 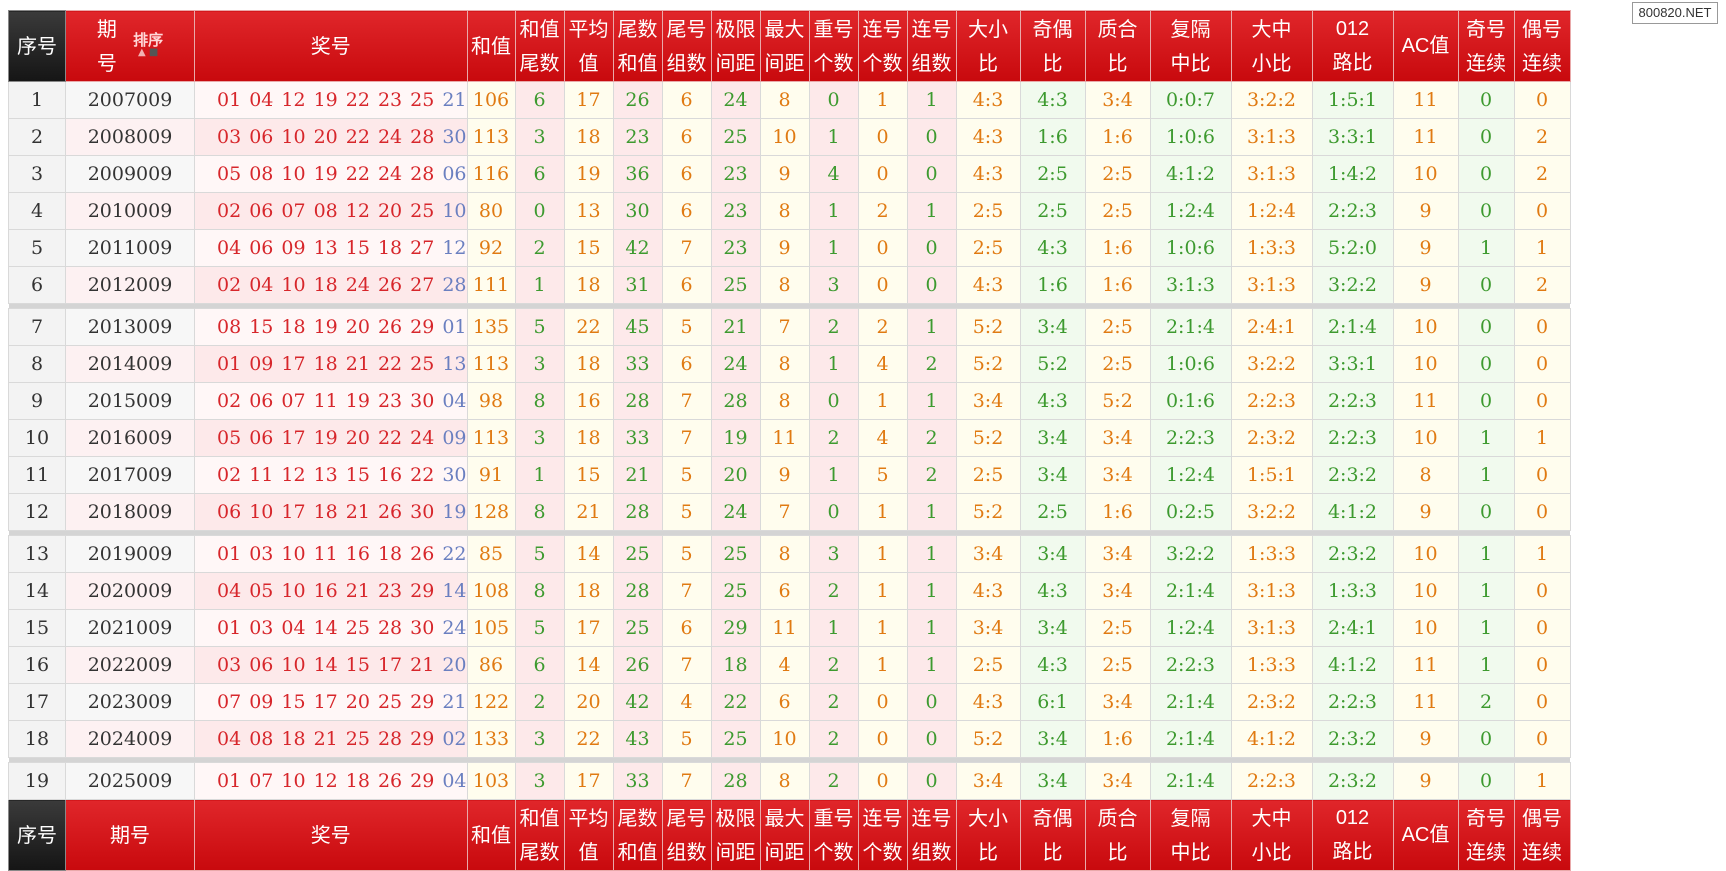 I want to click on row-stat-9: 1, so click(x=931, y=665).